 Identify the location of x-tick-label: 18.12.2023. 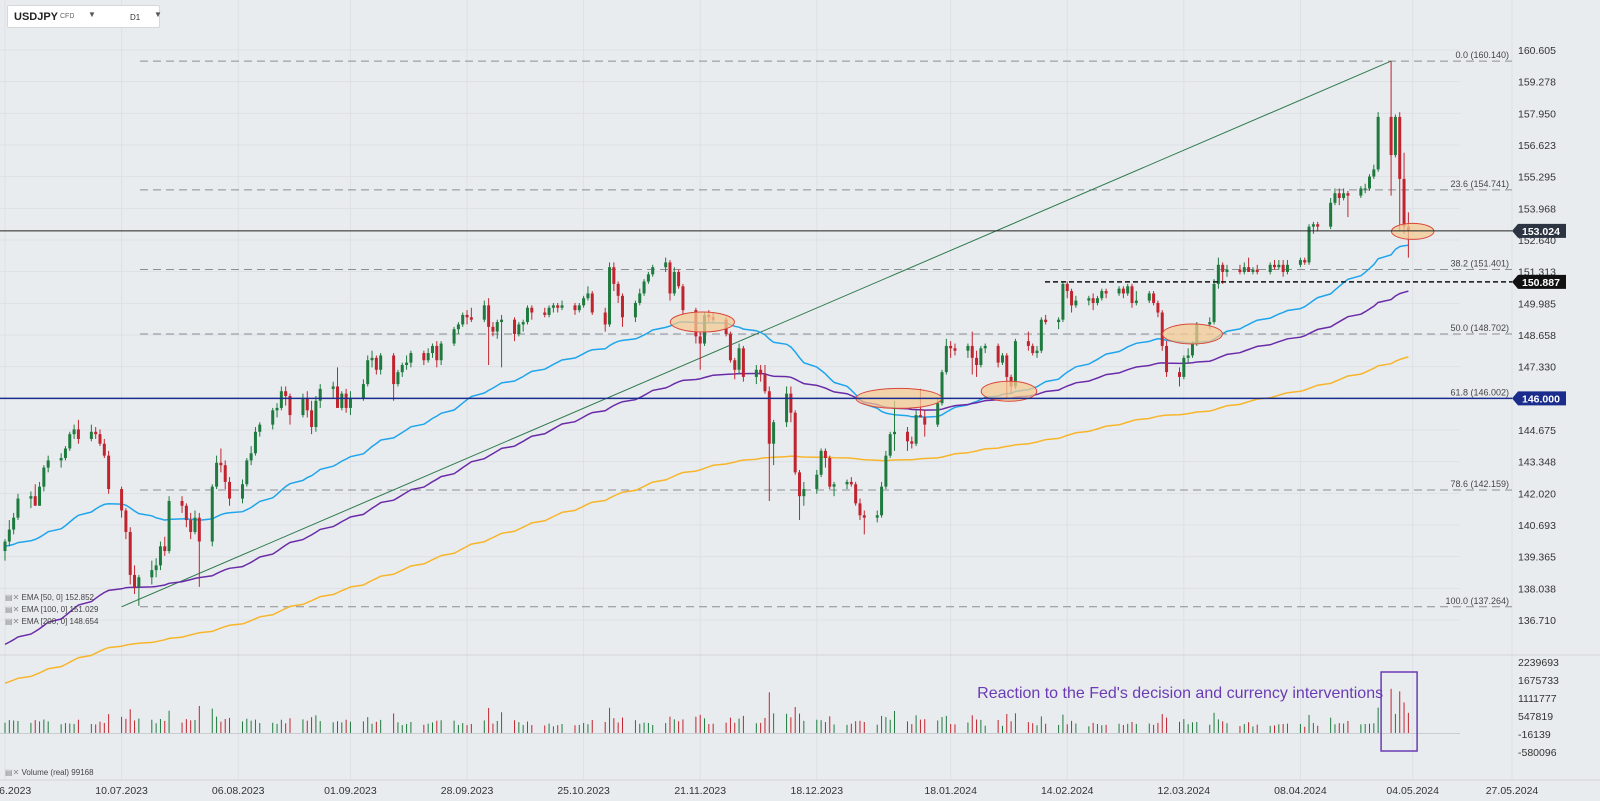
(817, 791).